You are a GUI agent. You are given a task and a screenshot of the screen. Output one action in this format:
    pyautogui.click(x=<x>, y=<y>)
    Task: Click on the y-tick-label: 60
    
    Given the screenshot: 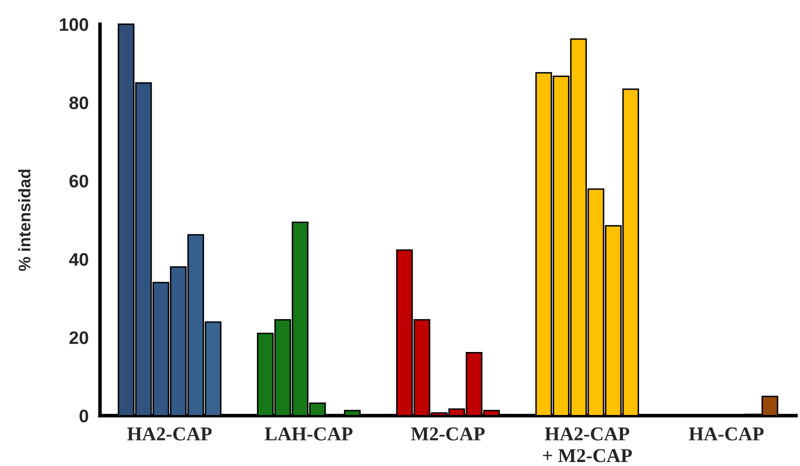 What is the action you would take?
    pyautogui.click(x=78, y=181)
    